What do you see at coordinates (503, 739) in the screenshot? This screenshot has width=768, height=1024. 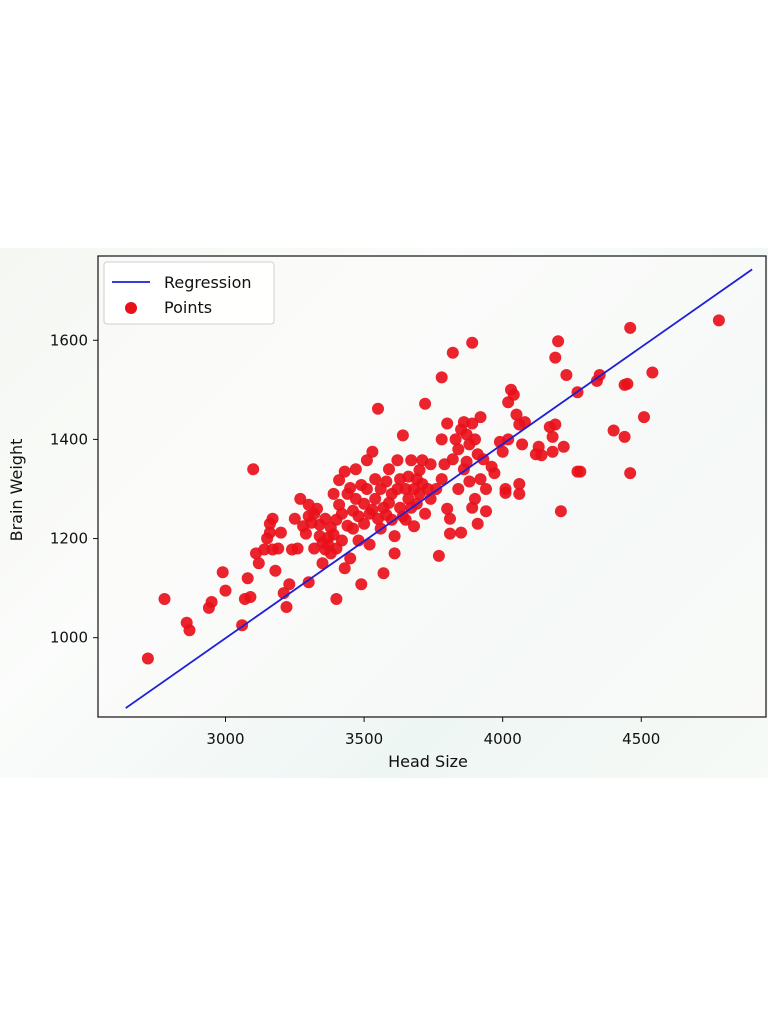 I see `x-tick-label: 4000` at bounding box center [503, 739].